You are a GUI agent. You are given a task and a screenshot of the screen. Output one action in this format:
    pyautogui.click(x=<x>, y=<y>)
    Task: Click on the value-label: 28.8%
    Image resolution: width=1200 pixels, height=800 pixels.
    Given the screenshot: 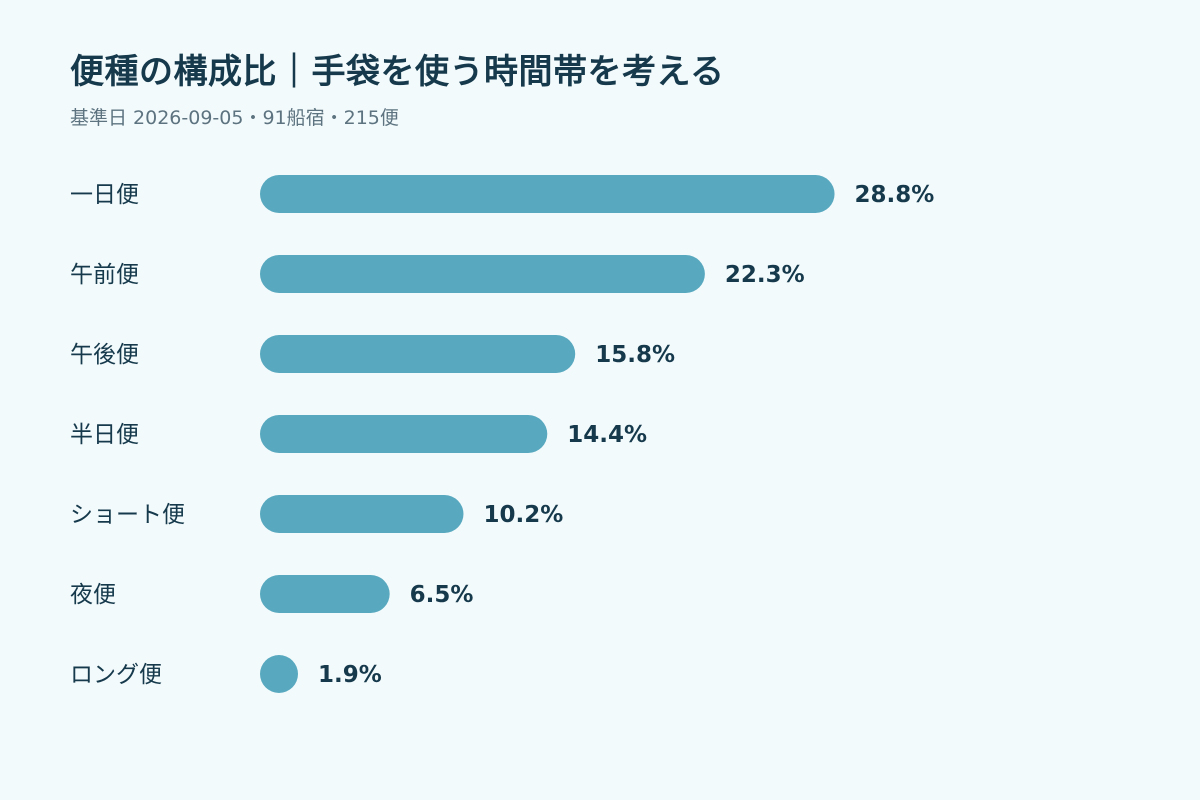 What is the action you would take?
    pyautogui.click(x=895, y=195)
    